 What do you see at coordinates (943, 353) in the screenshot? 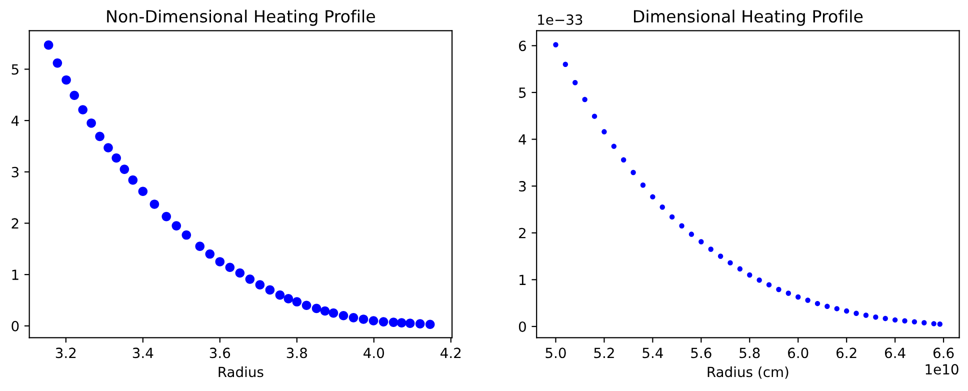
I see `x-tick-label: 6.6` at bounding box center [943, 353].